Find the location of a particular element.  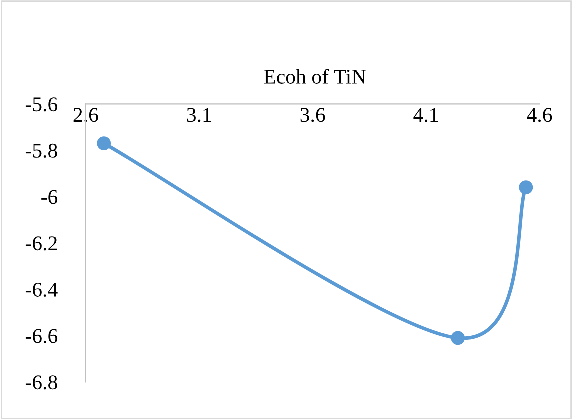

y-tick-label: -5.8 is located at coordinates (42, 151).